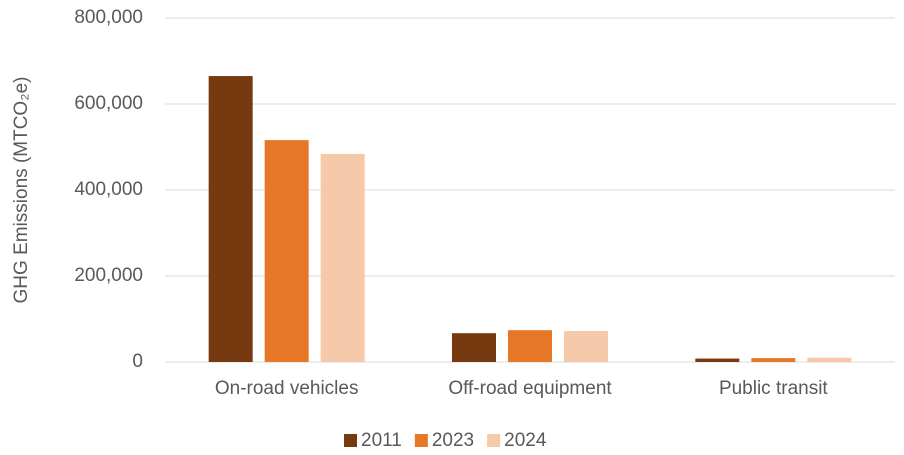 This screenshot has width=904, height=455. Describe the element at coordinates (525, 440) in the screenshot. I see `legend-label: 2024` at that location.